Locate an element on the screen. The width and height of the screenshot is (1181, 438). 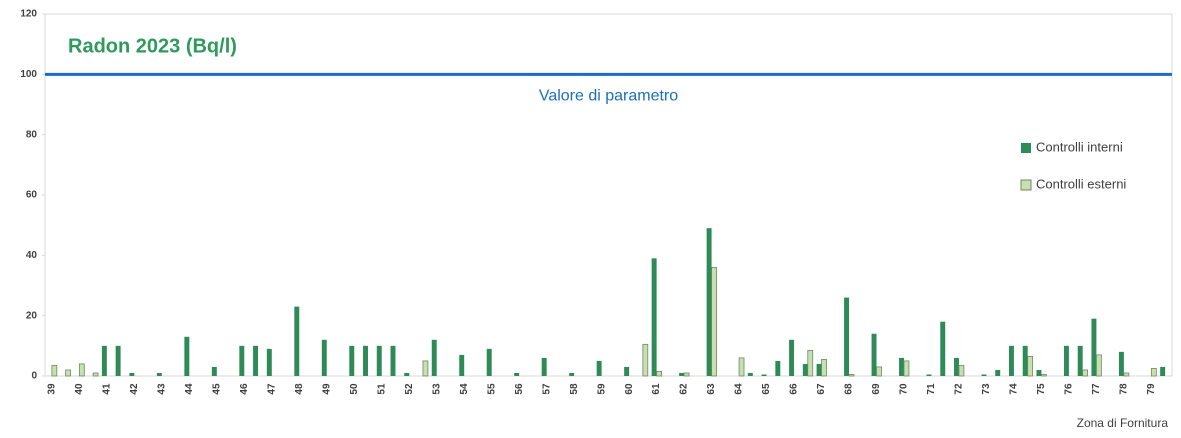
x-tick-label: 64 is located at coordinates (739, 389).